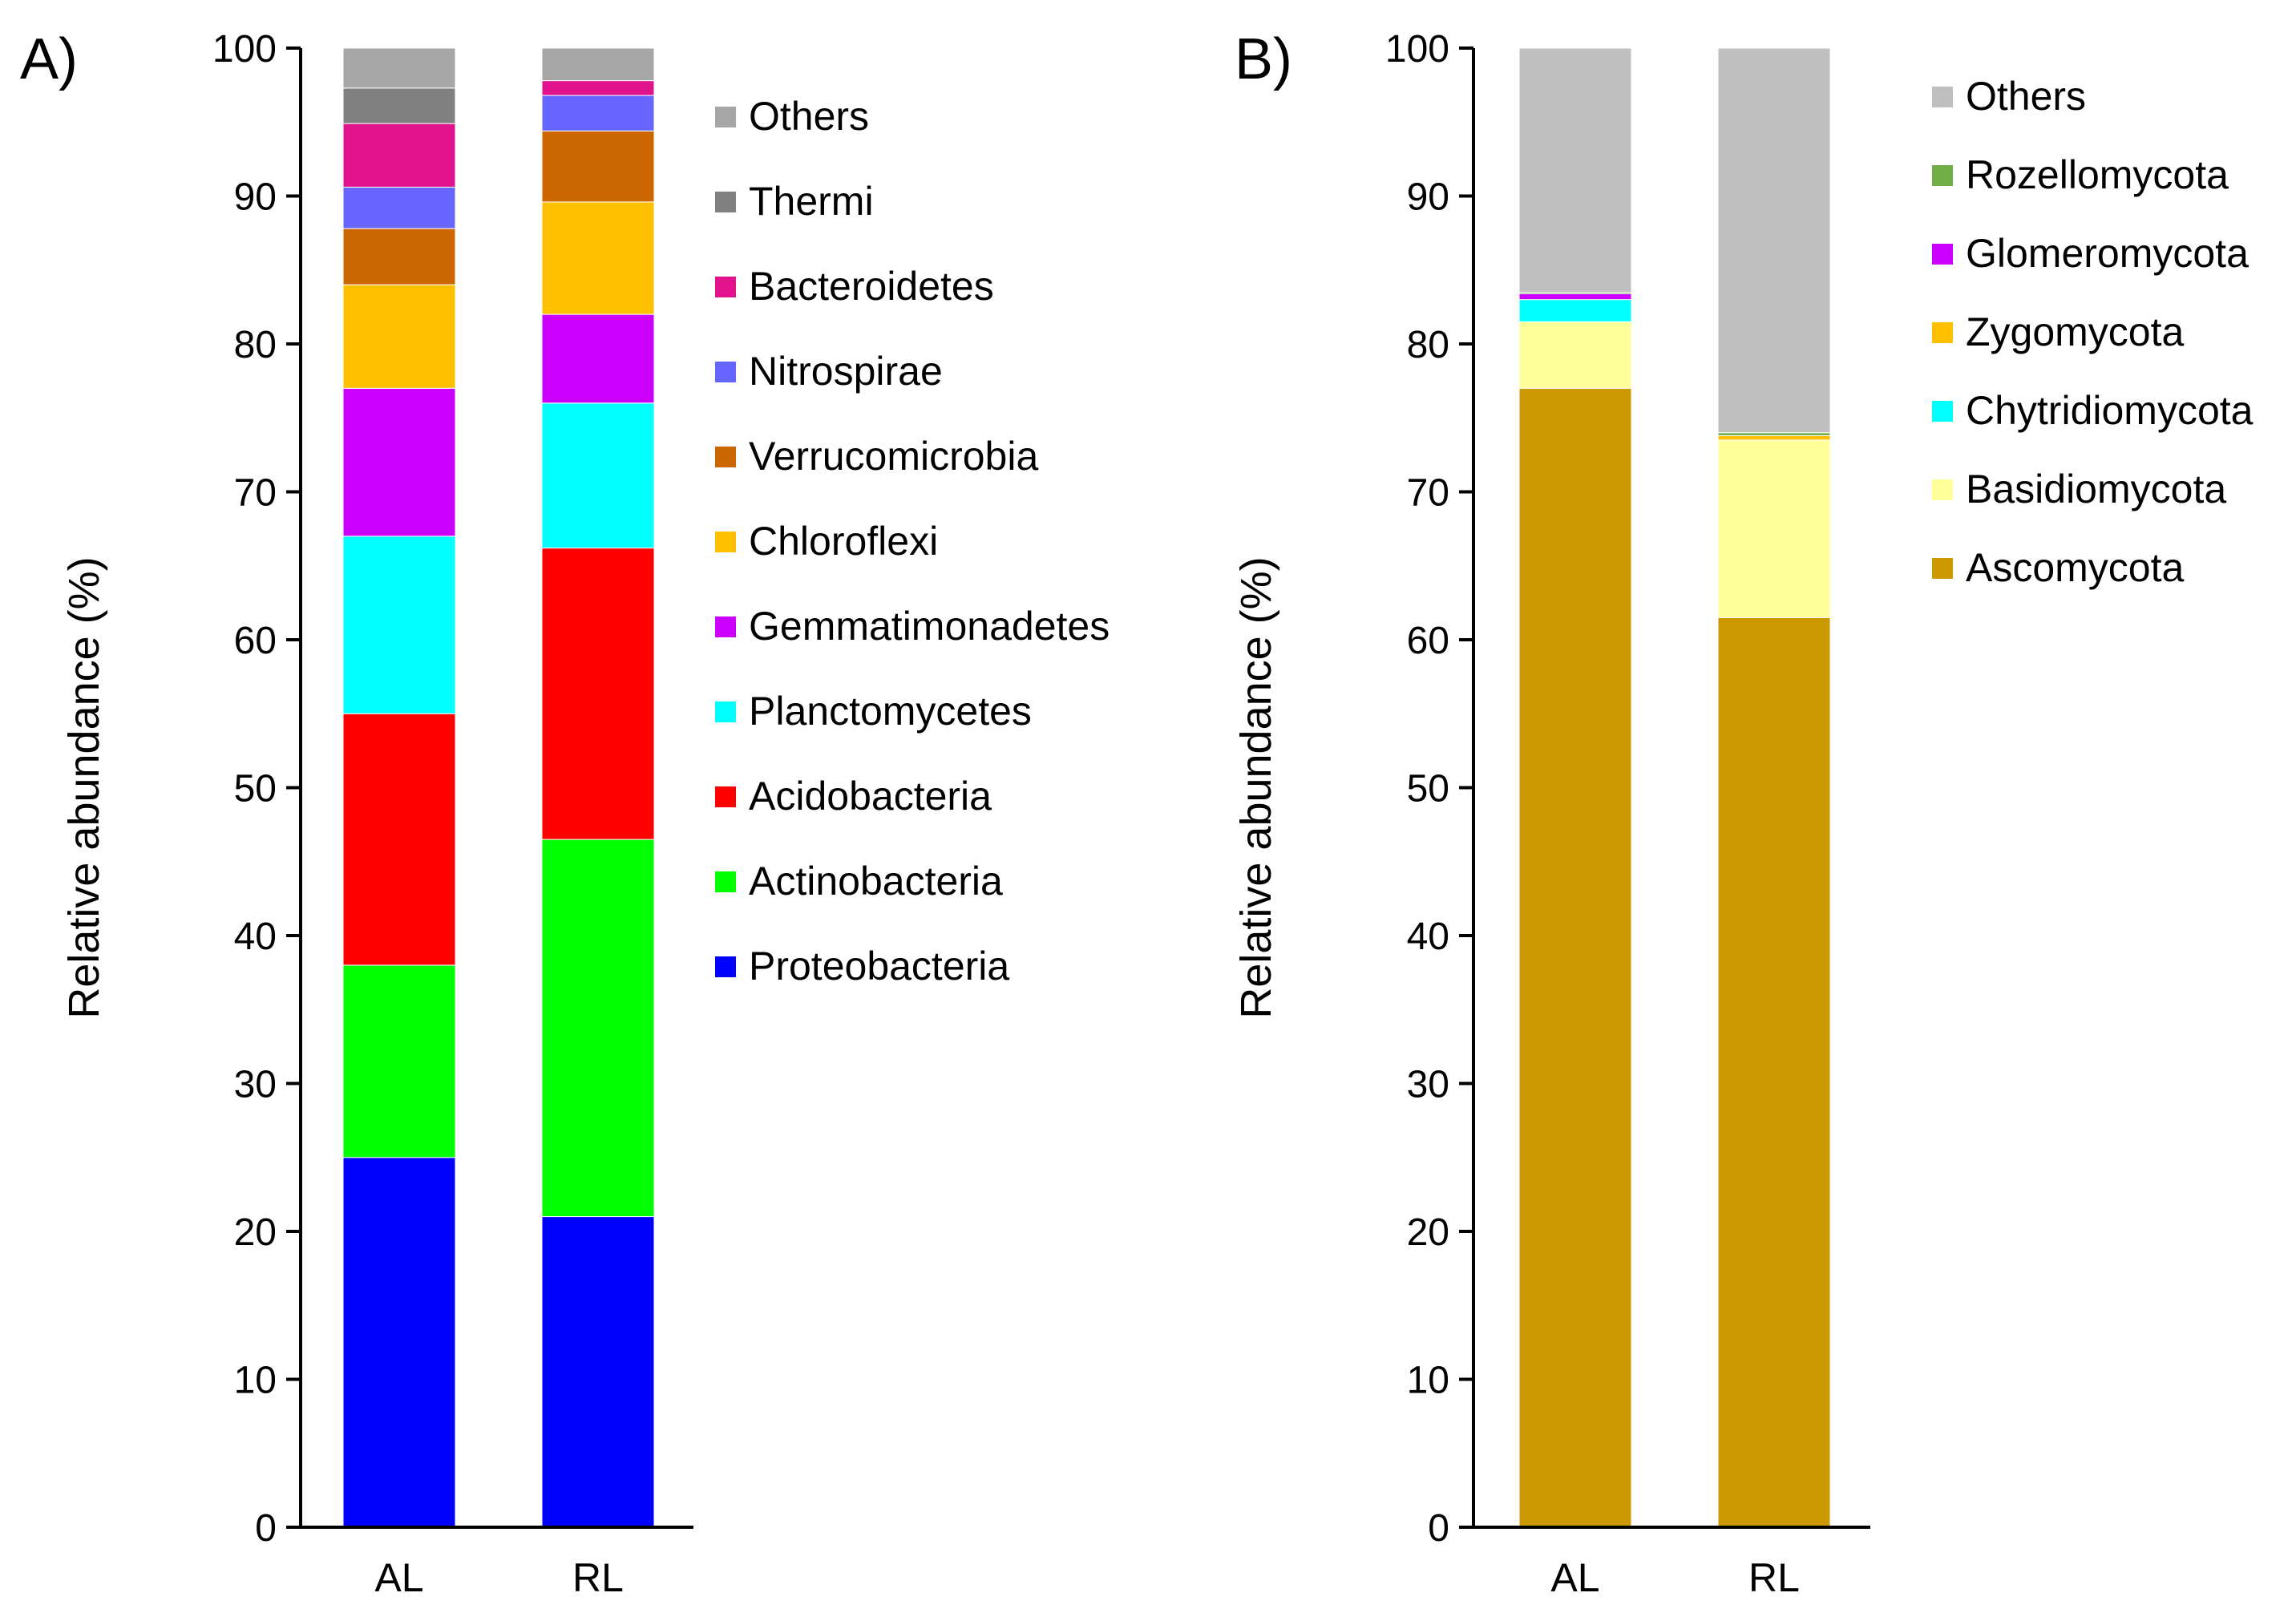  I want to click on panel-a-x-tick-label-al: AL, so click(398, 1577).